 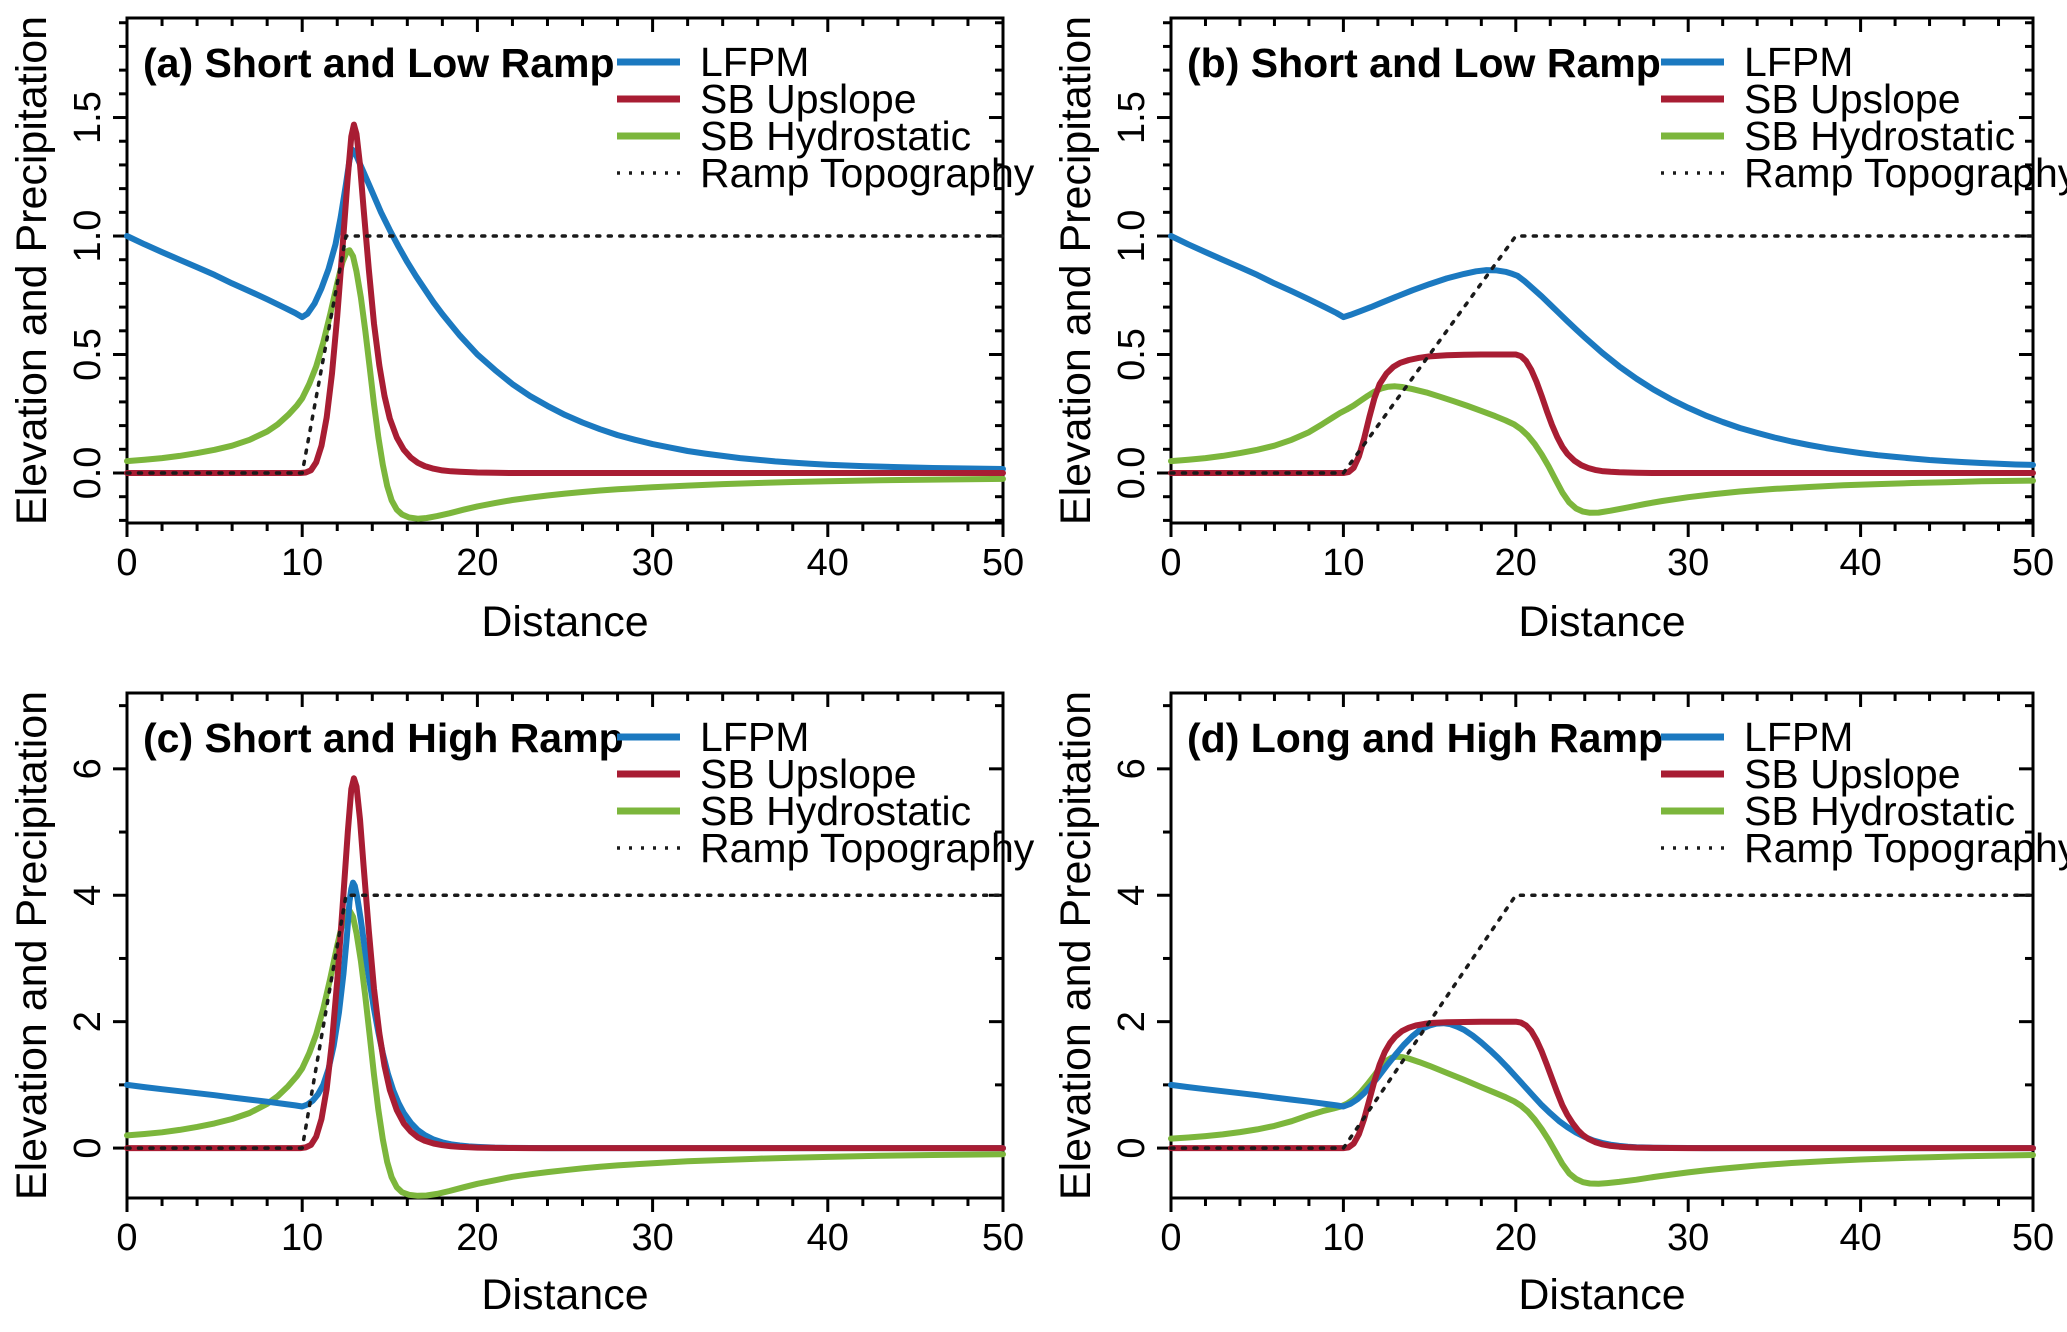 What do you see at coordinates (1425, 738) in the screenshot?
I see `panel-title: (d) Long and High Ramp` at bounding box center [1425, 738].